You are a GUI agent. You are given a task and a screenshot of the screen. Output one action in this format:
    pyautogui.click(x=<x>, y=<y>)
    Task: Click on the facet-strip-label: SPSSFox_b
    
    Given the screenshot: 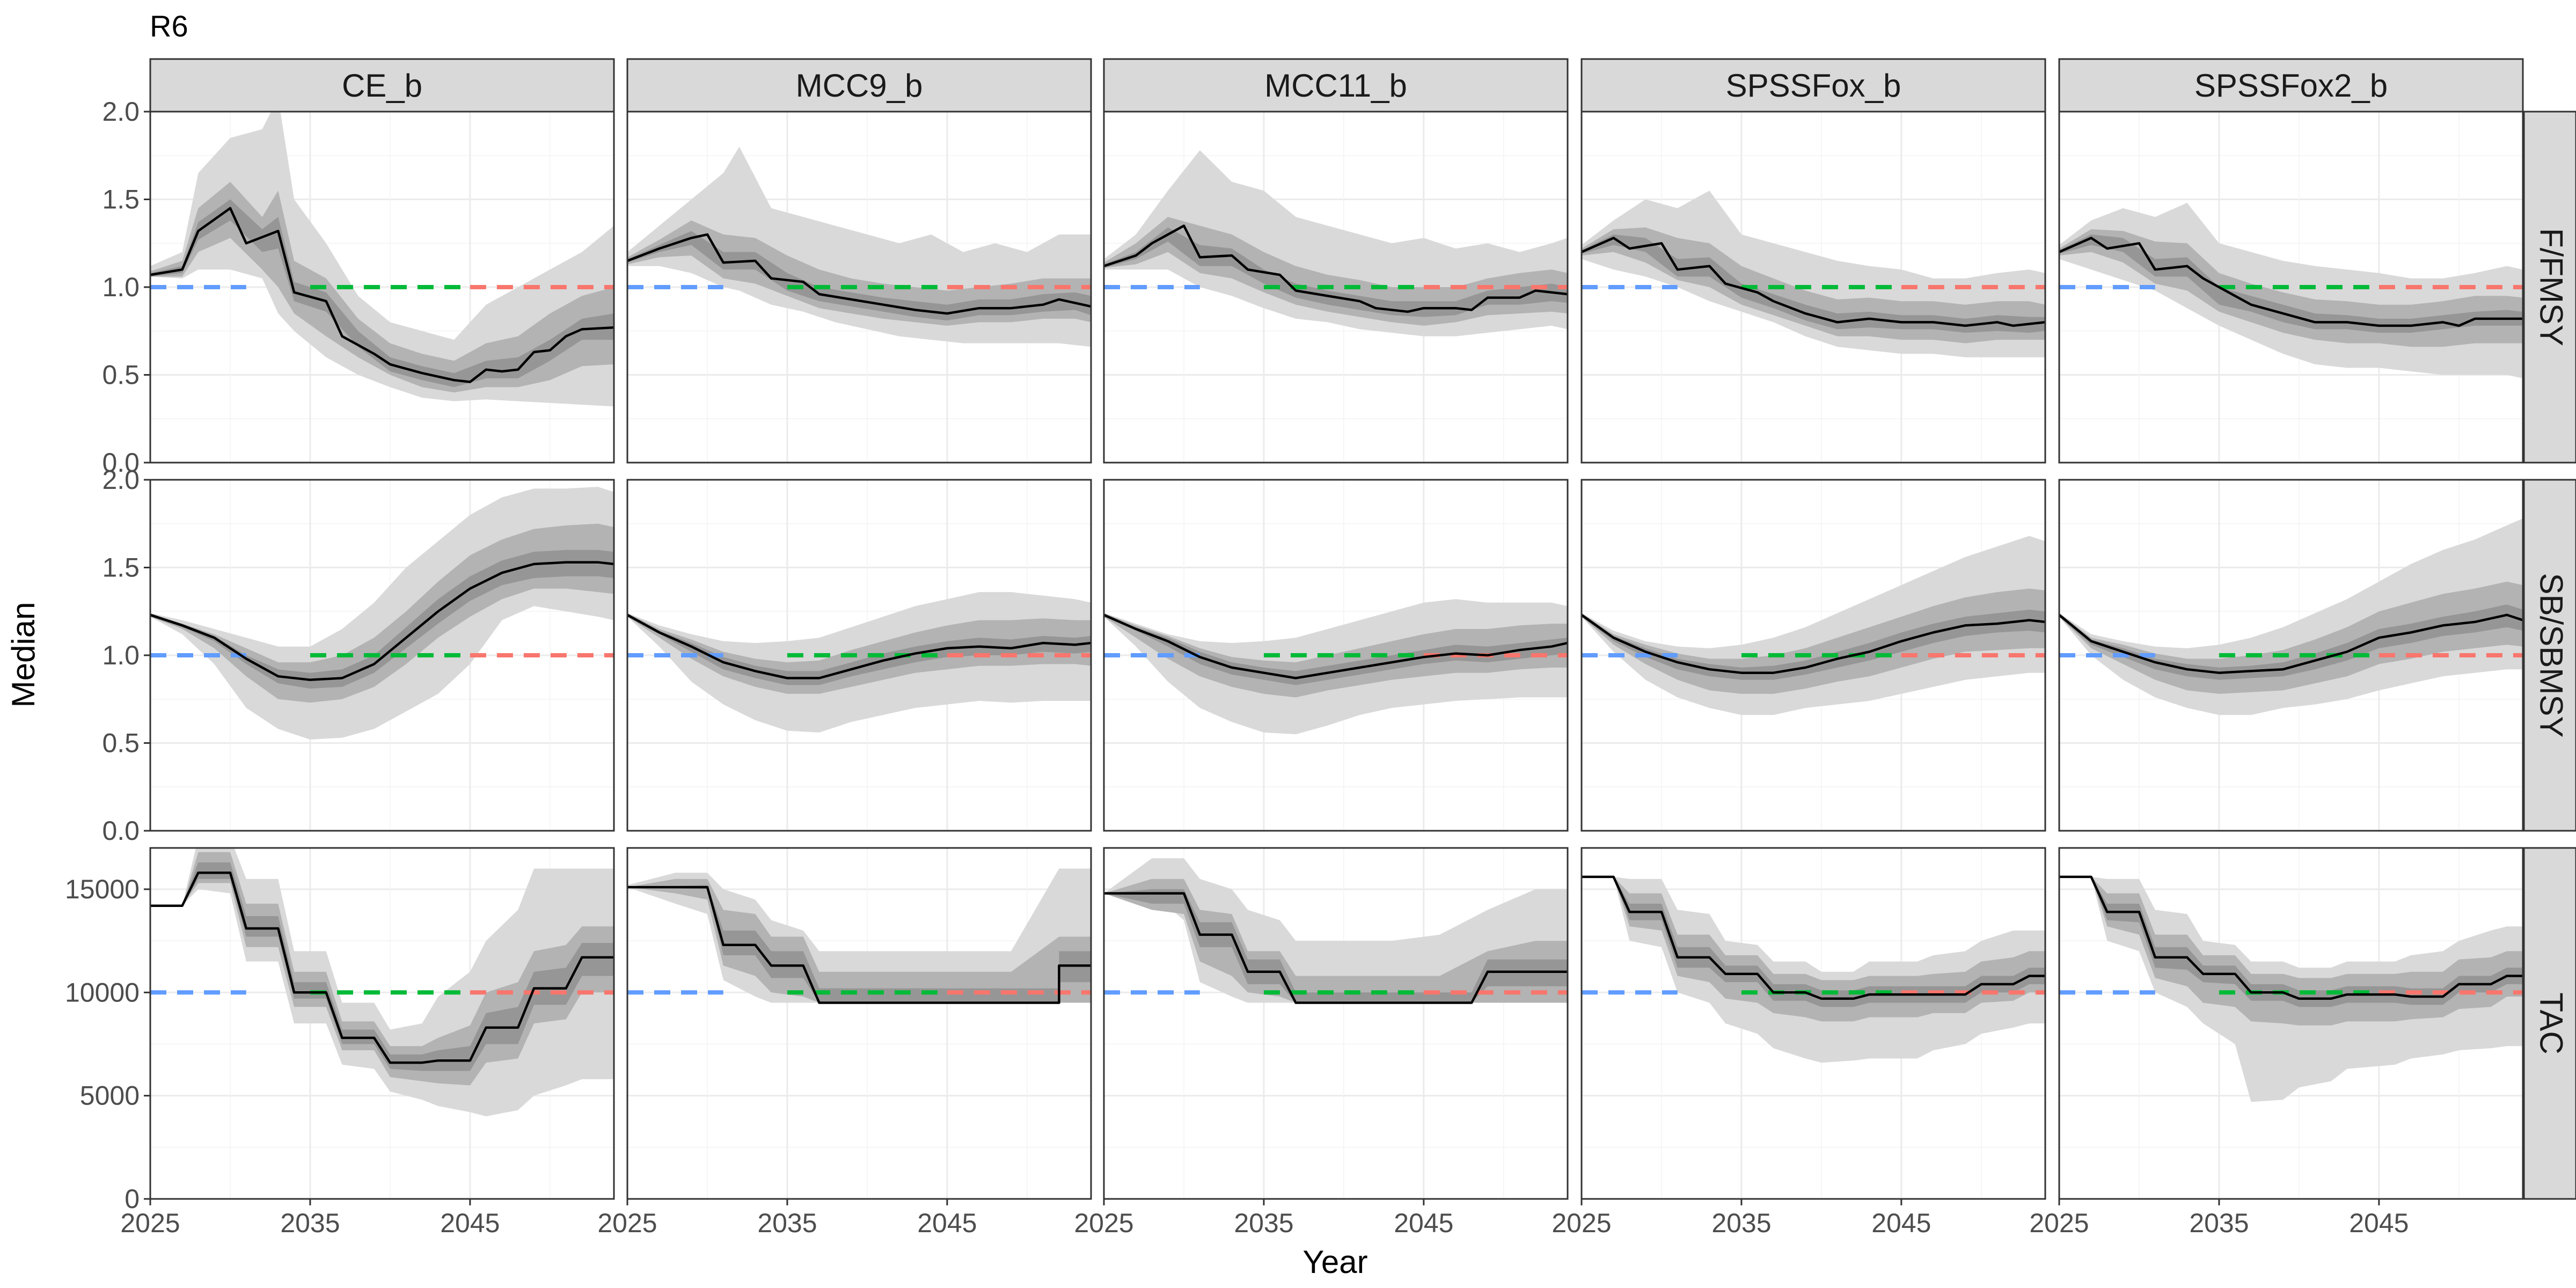 What is the action you would take?
    pyautogui.click(x=1813, y=86)
    